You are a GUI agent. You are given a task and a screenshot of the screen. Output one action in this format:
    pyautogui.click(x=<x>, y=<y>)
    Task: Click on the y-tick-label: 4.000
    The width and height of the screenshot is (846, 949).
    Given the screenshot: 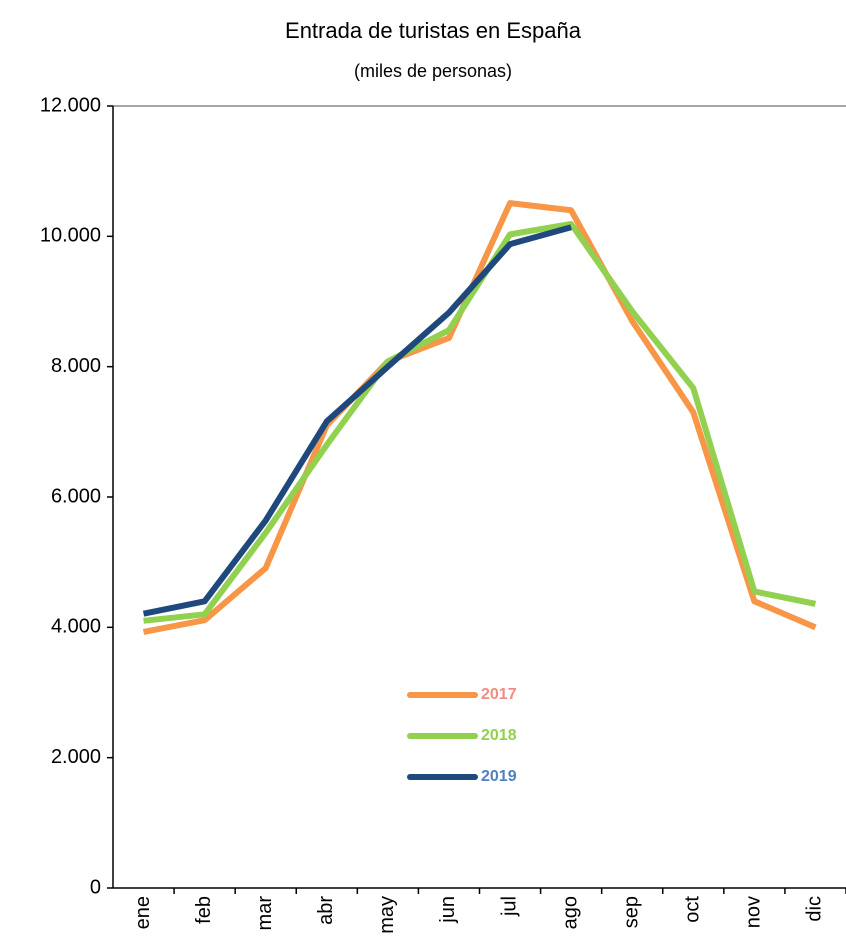 What is the action you would take?
    pyautogui.click(x=76, y=627)
    